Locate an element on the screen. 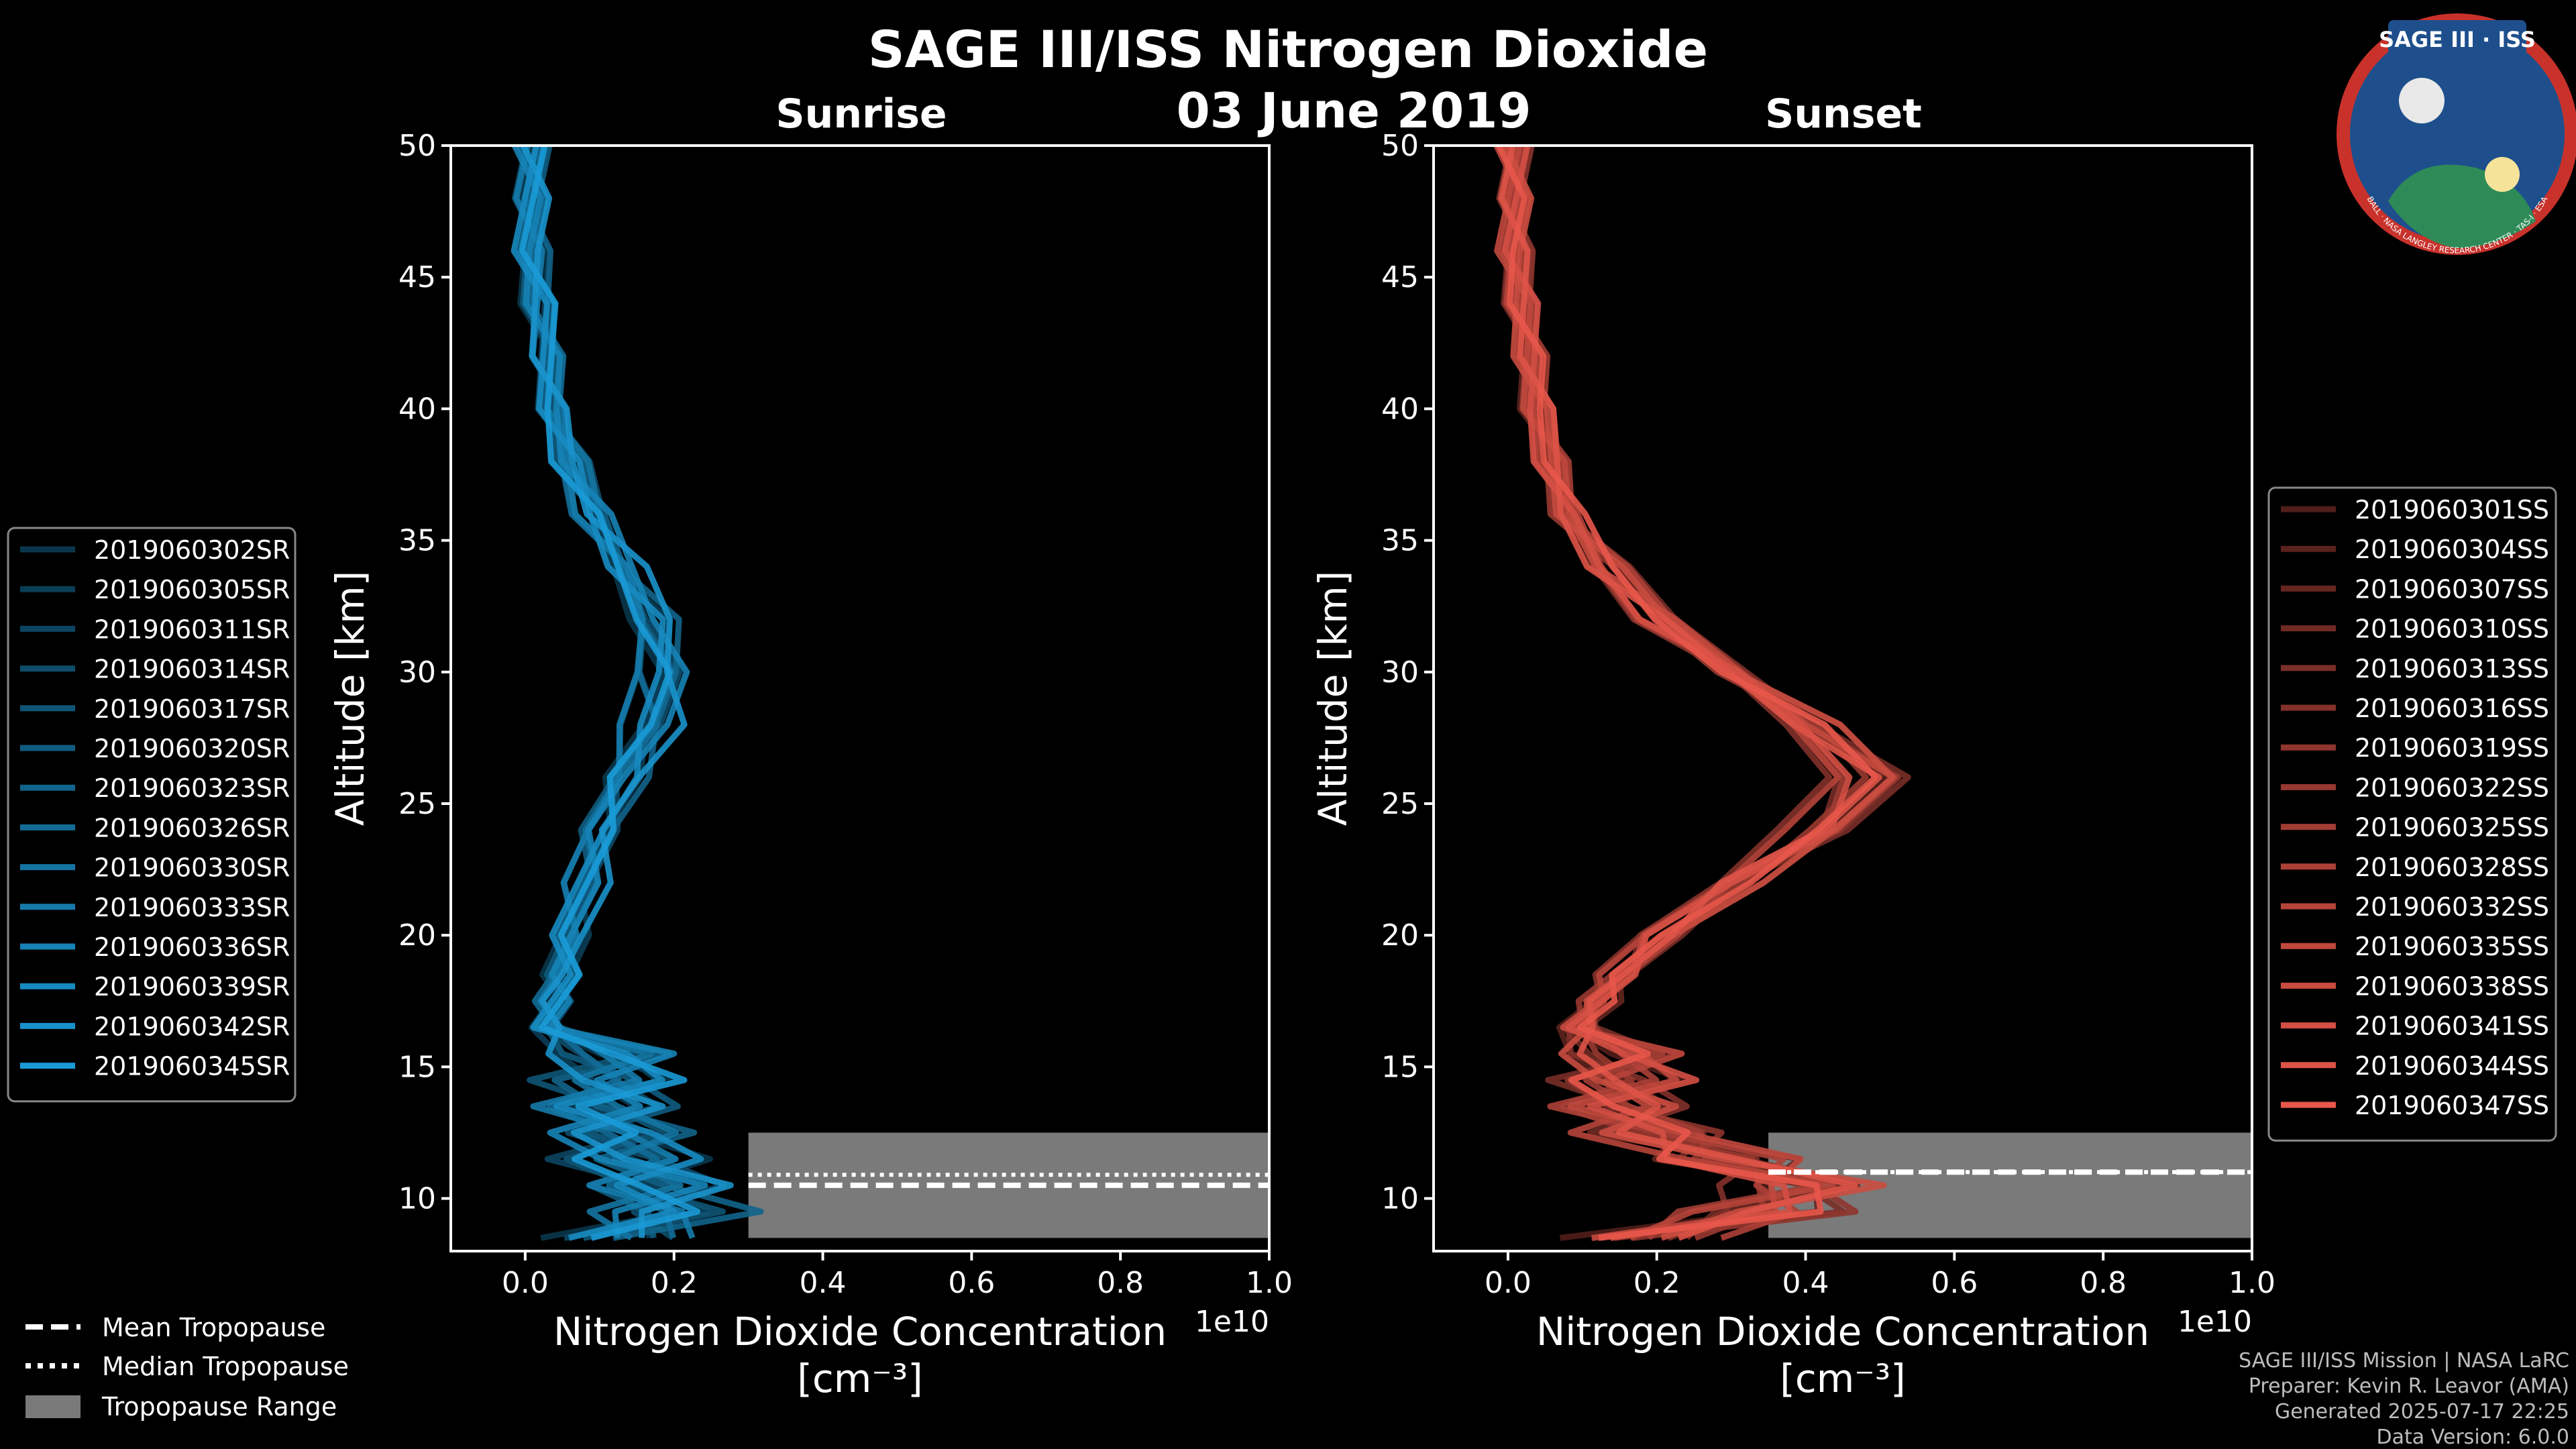 This screenshot has width=2576, height=1449. legend-label: 2019060311SR is located at coordinates (192, 629).